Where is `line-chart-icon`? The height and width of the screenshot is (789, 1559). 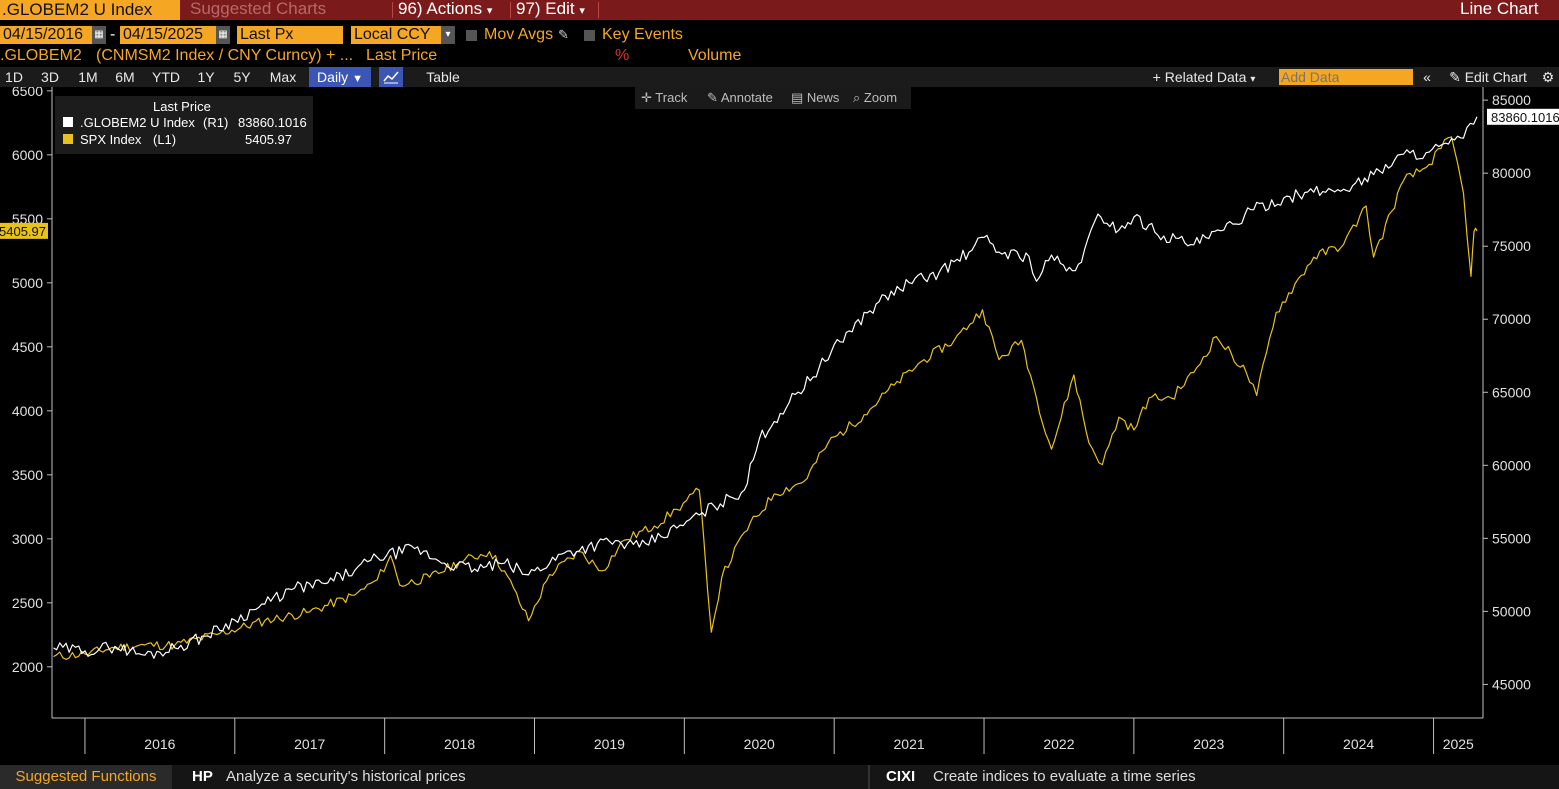 line-chart-icon is located at coordinates (391, 77).